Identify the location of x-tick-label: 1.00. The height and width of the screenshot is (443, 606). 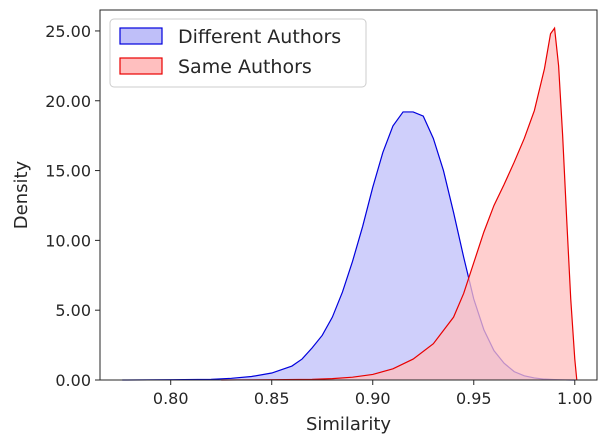
(575, 398).